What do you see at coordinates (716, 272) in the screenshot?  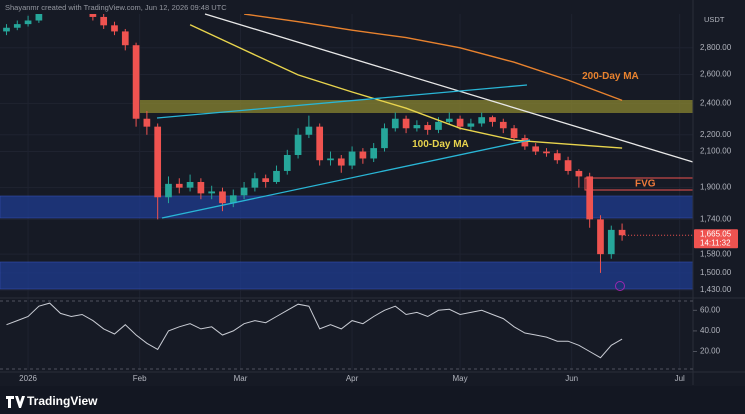 I see `y-tick-label: 1,500.00` at bounding box center [716, 272].